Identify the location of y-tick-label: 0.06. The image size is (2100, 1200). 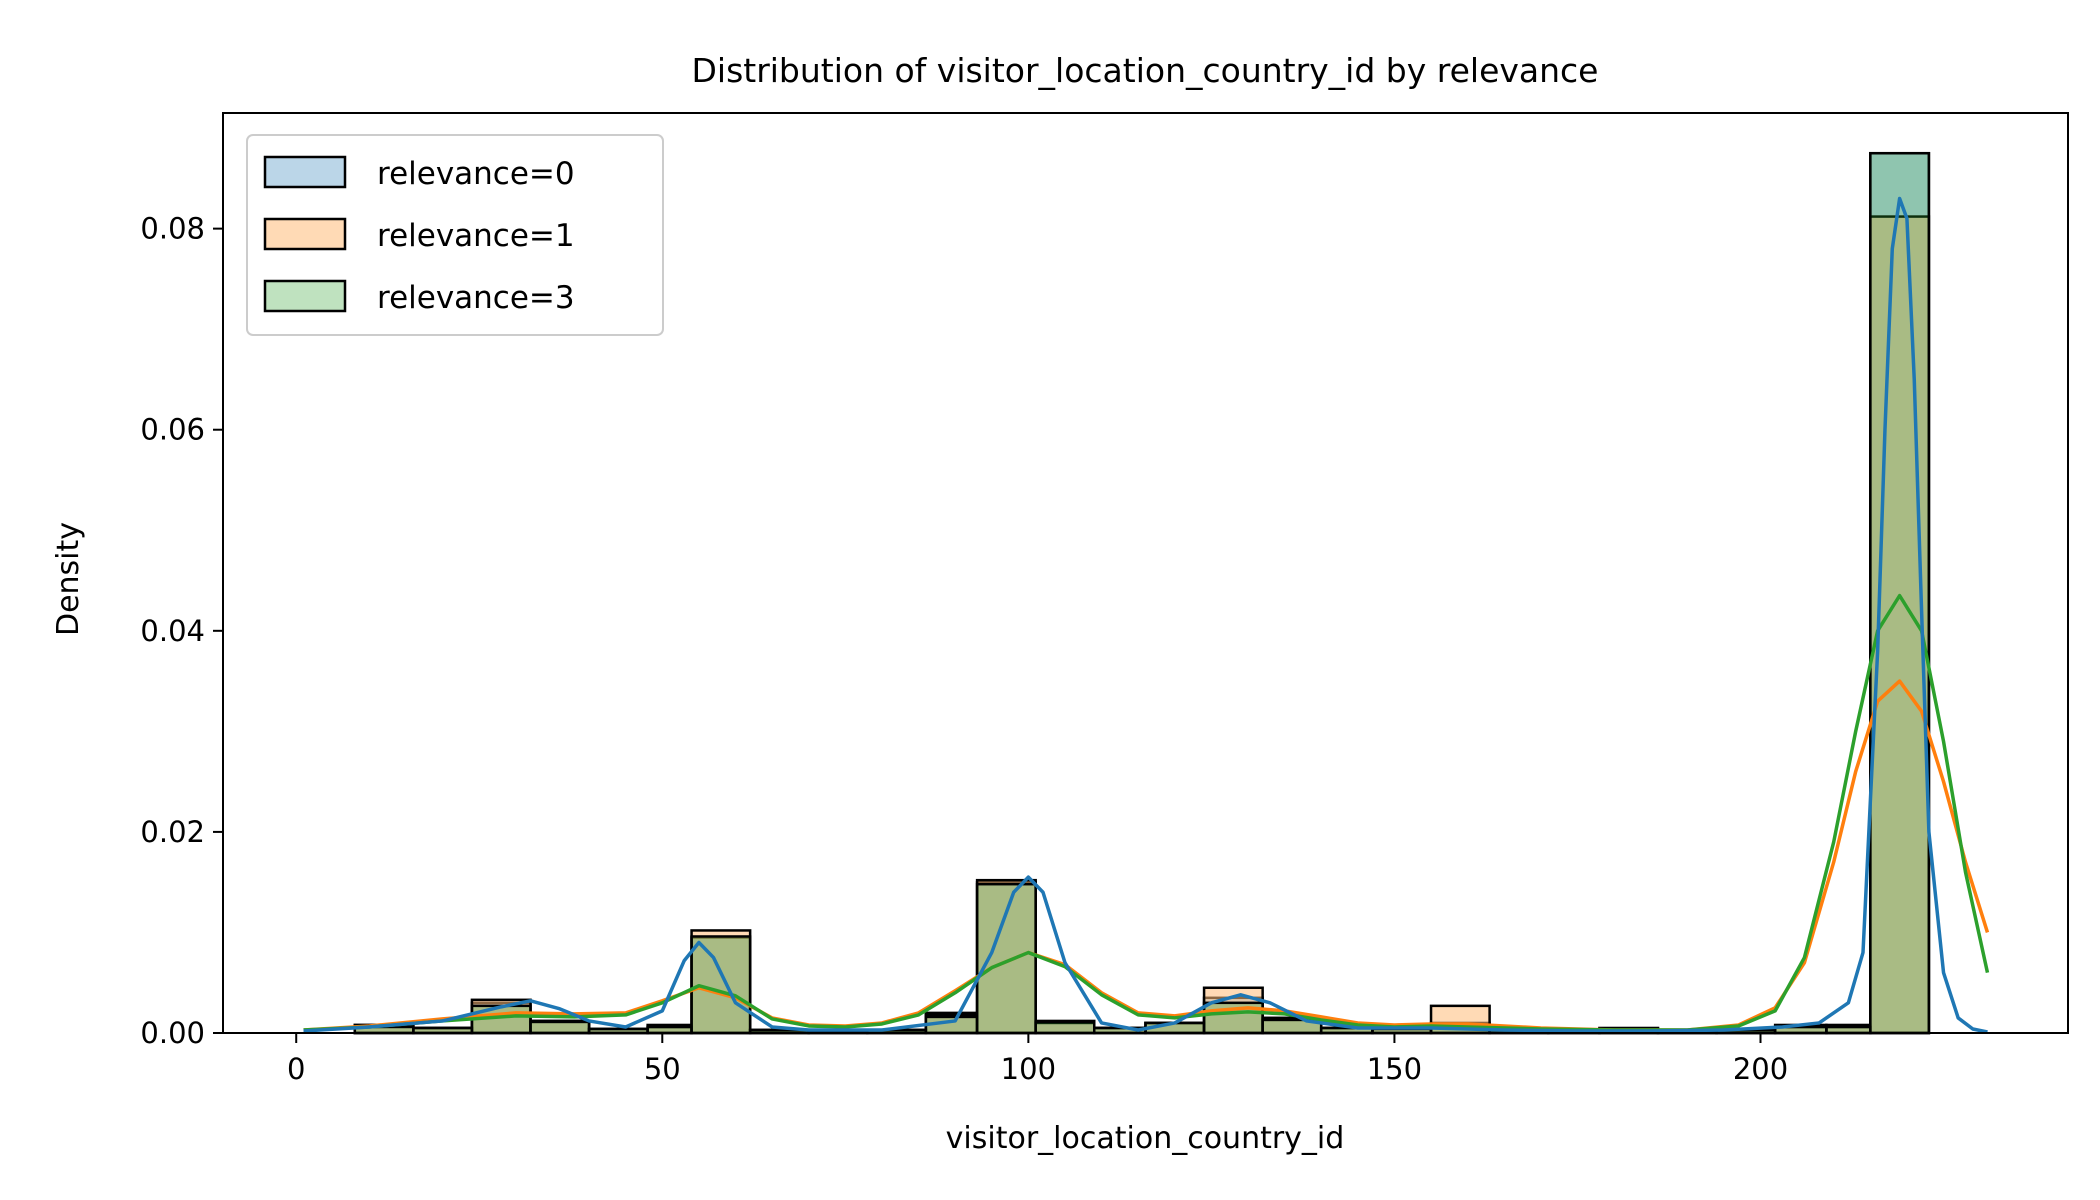
(172, 430).